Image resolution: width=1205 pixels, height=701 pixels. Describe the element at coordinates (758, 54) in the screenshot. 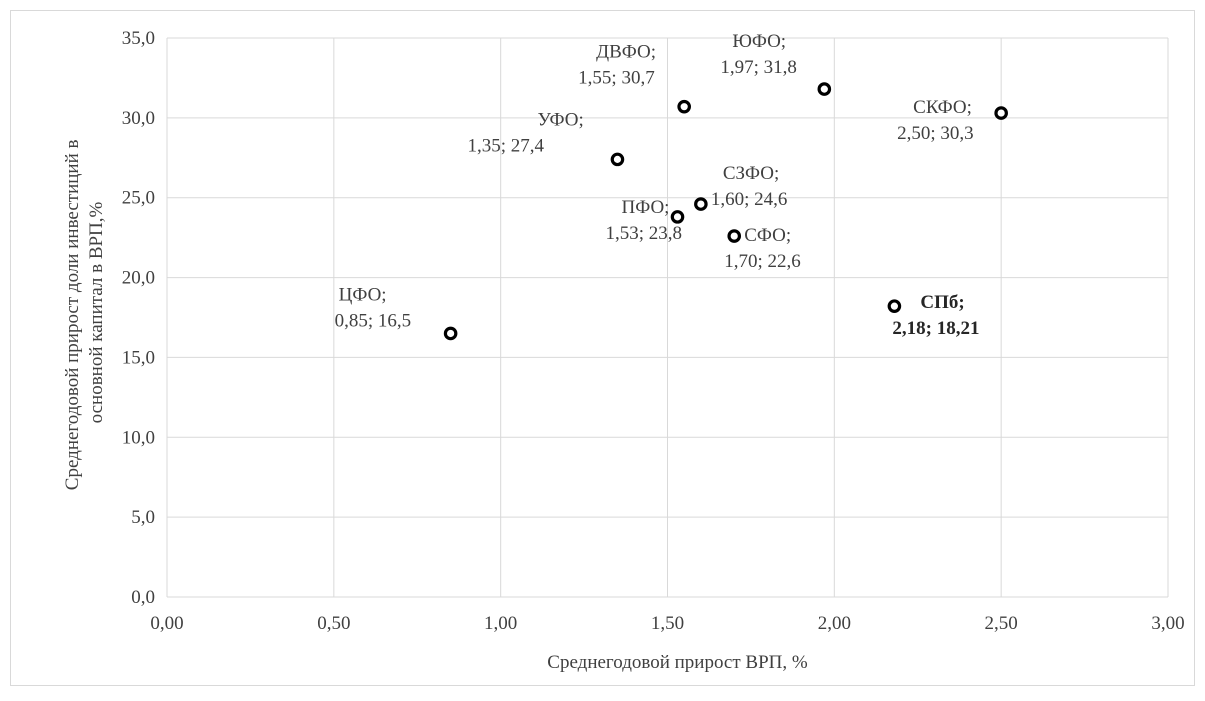

I see `data-label: ЮФО; 1,97; 31,8` at that location.